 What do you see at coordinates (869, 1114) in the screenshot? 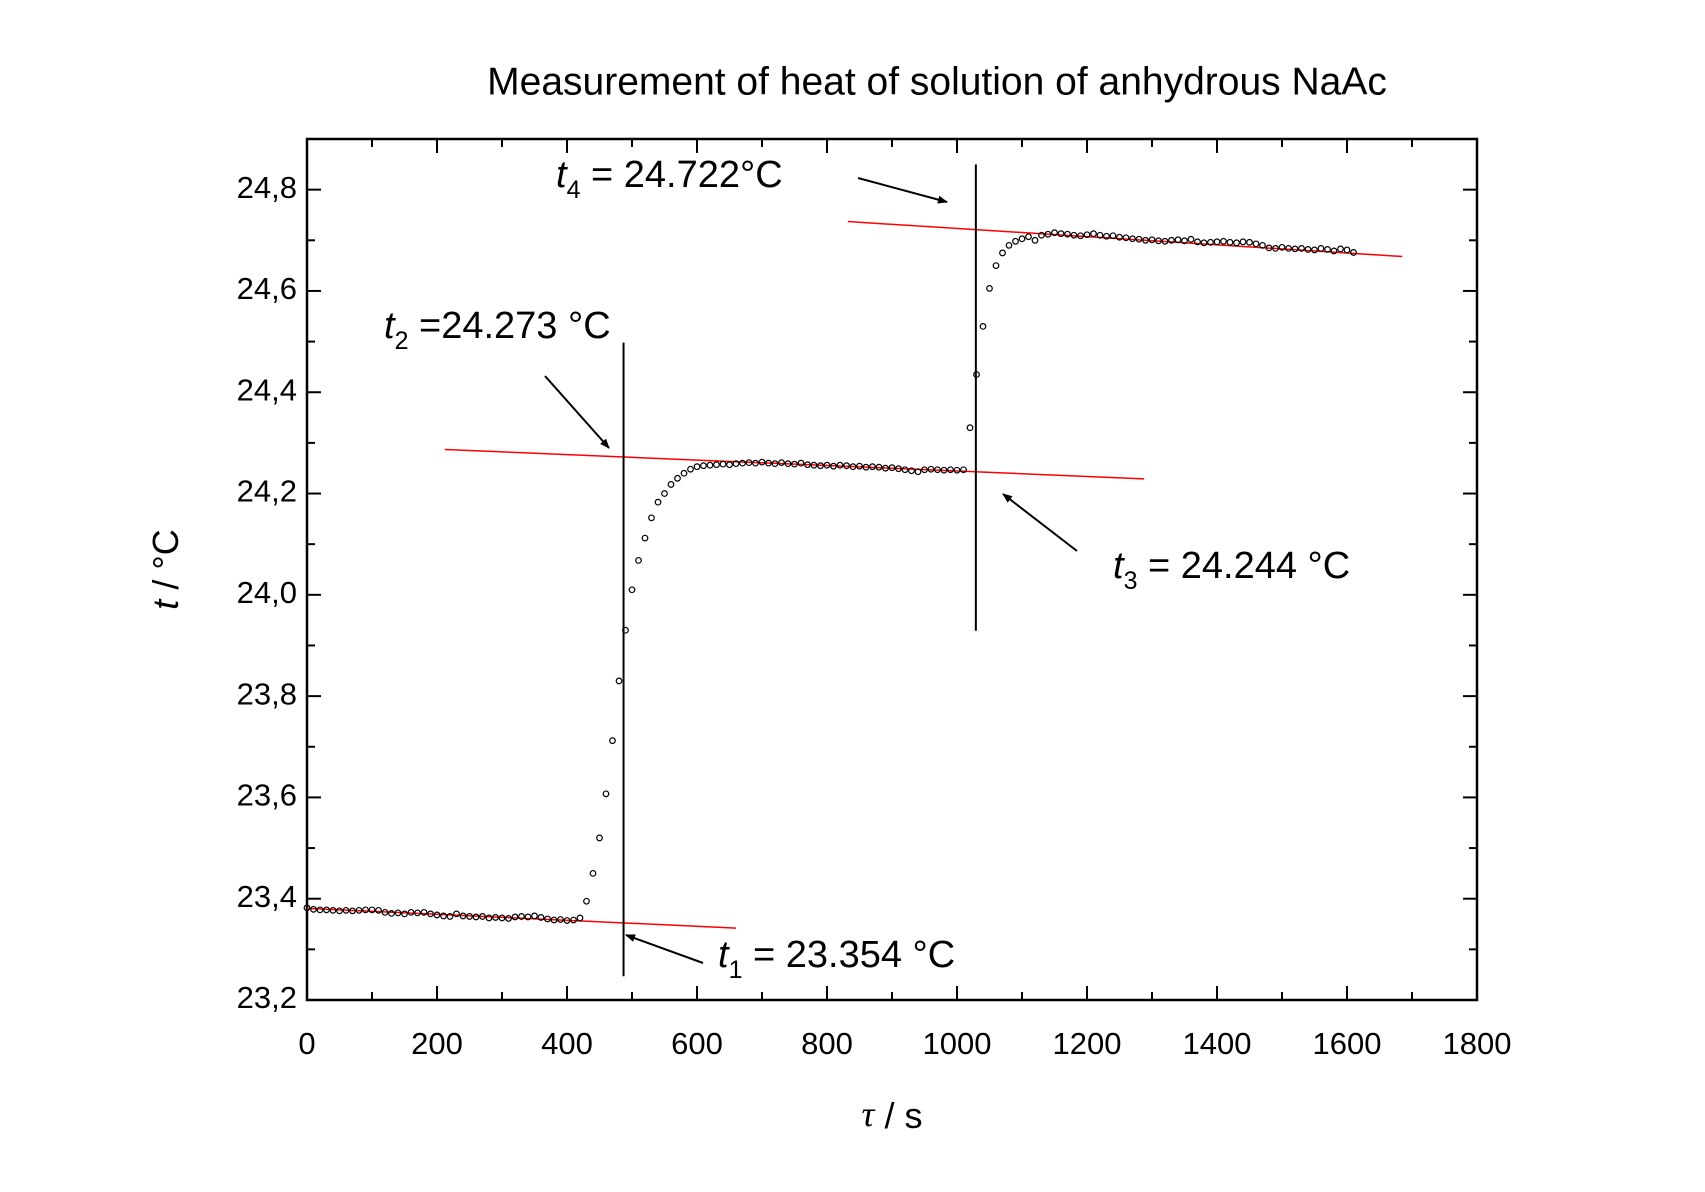
I see `x-axis-symbol: τ` at bounding box center [869, 1114].